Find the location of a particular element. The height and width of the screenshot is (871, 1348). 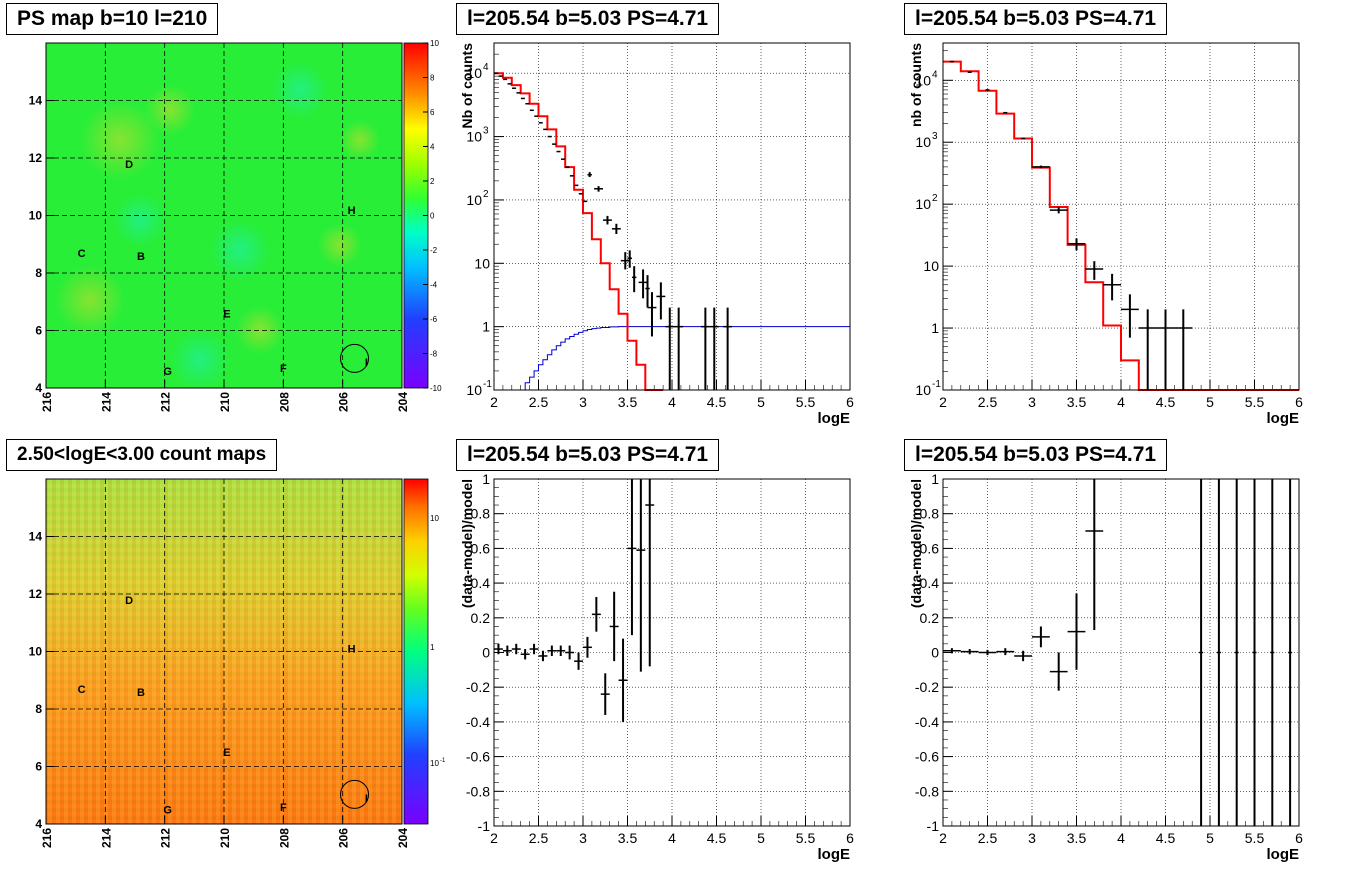

source-label: H is located at coordinates (352, 211).